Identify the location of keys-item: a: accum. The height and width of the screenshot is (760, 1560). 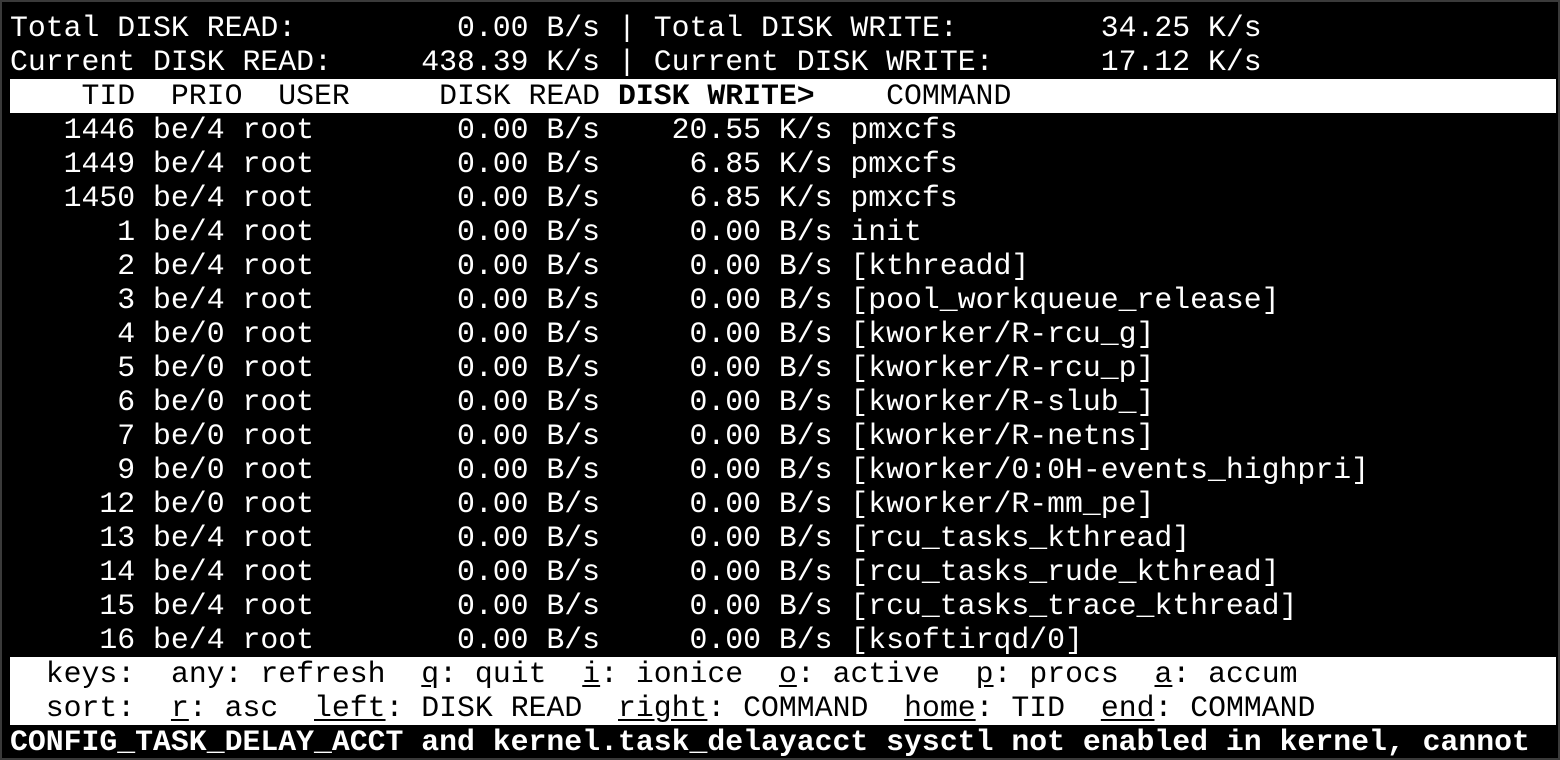
(1226, 674).